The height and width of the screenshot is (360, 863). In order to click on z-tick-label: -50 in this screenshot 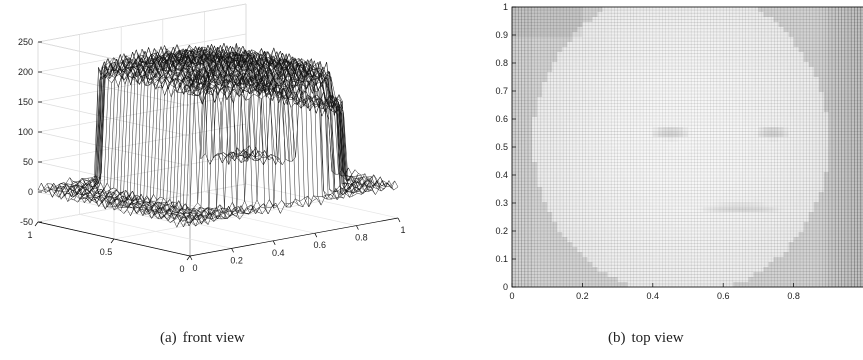, I will do `click(26, 222)`.